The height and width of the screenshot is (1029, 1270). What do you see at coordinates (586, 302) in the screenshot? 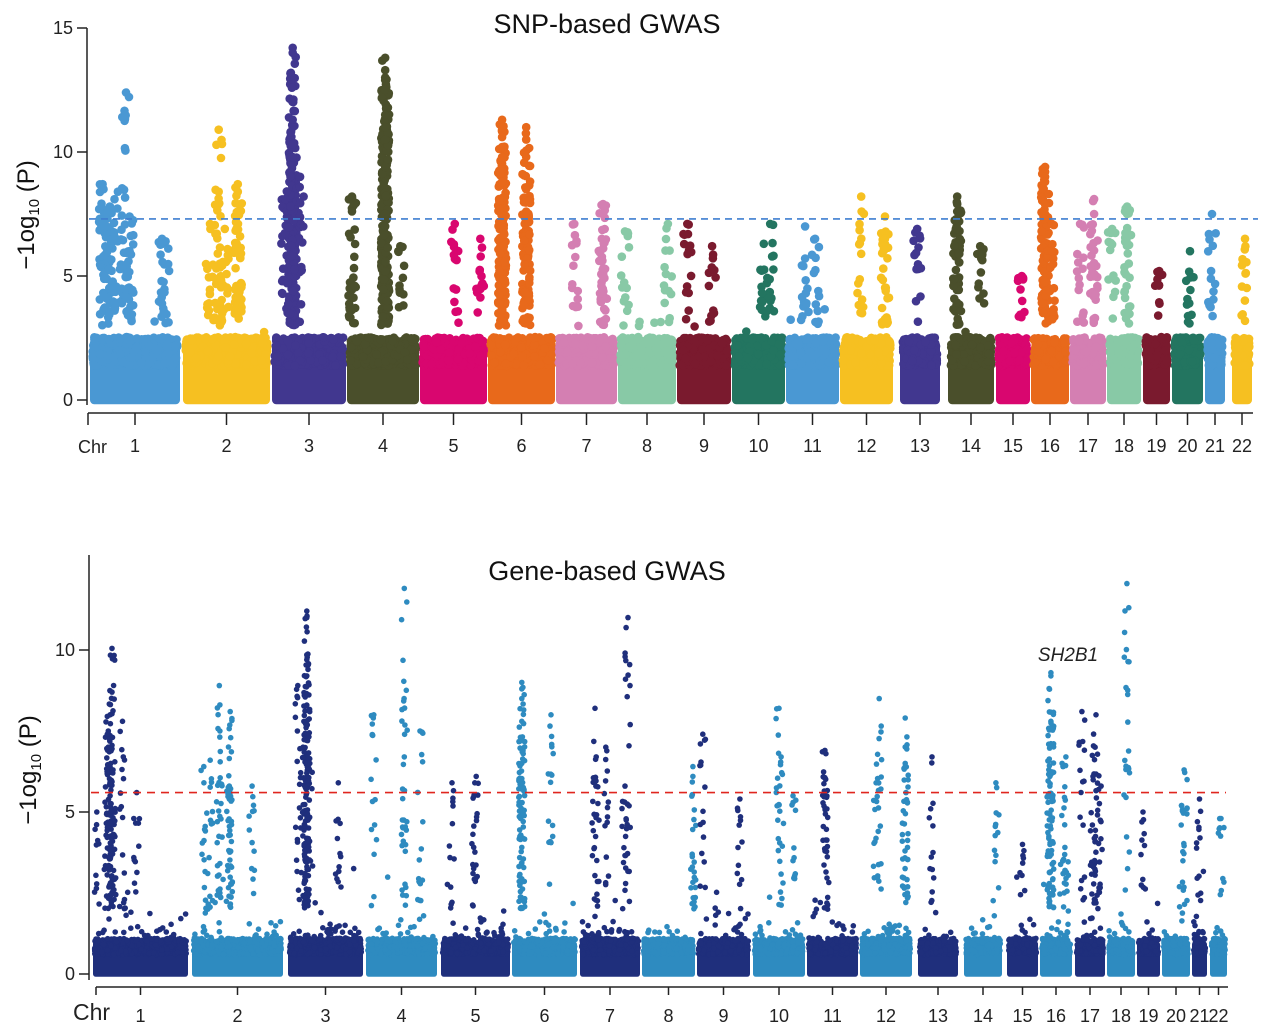
I see `chromosome-7-points` at bounding box center [586, 302].